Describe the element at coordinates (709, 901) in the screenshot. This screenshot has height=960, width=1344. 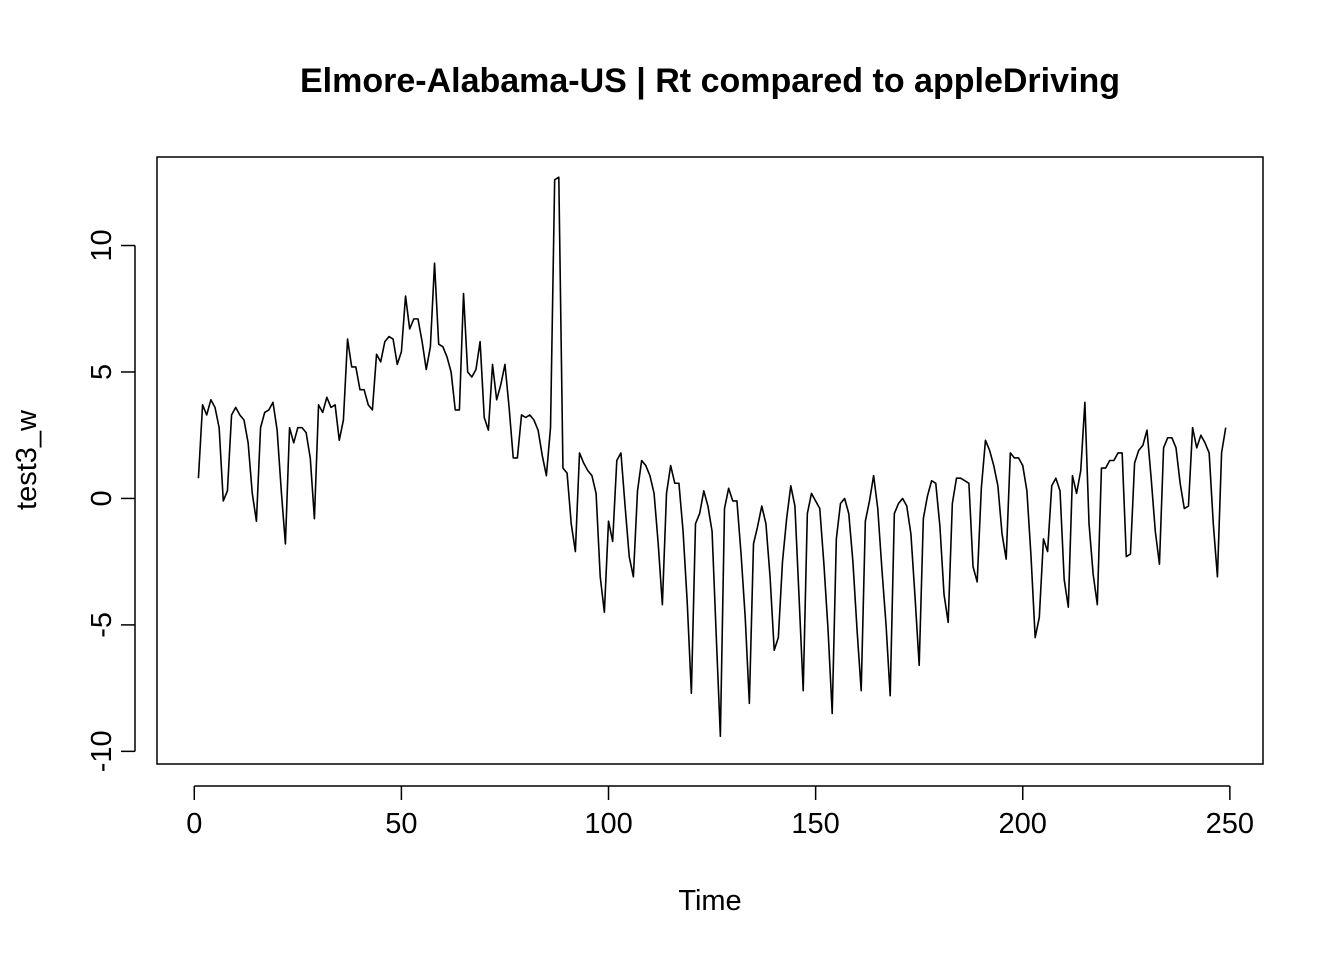
I see `x-axis-label: Time` at that location.